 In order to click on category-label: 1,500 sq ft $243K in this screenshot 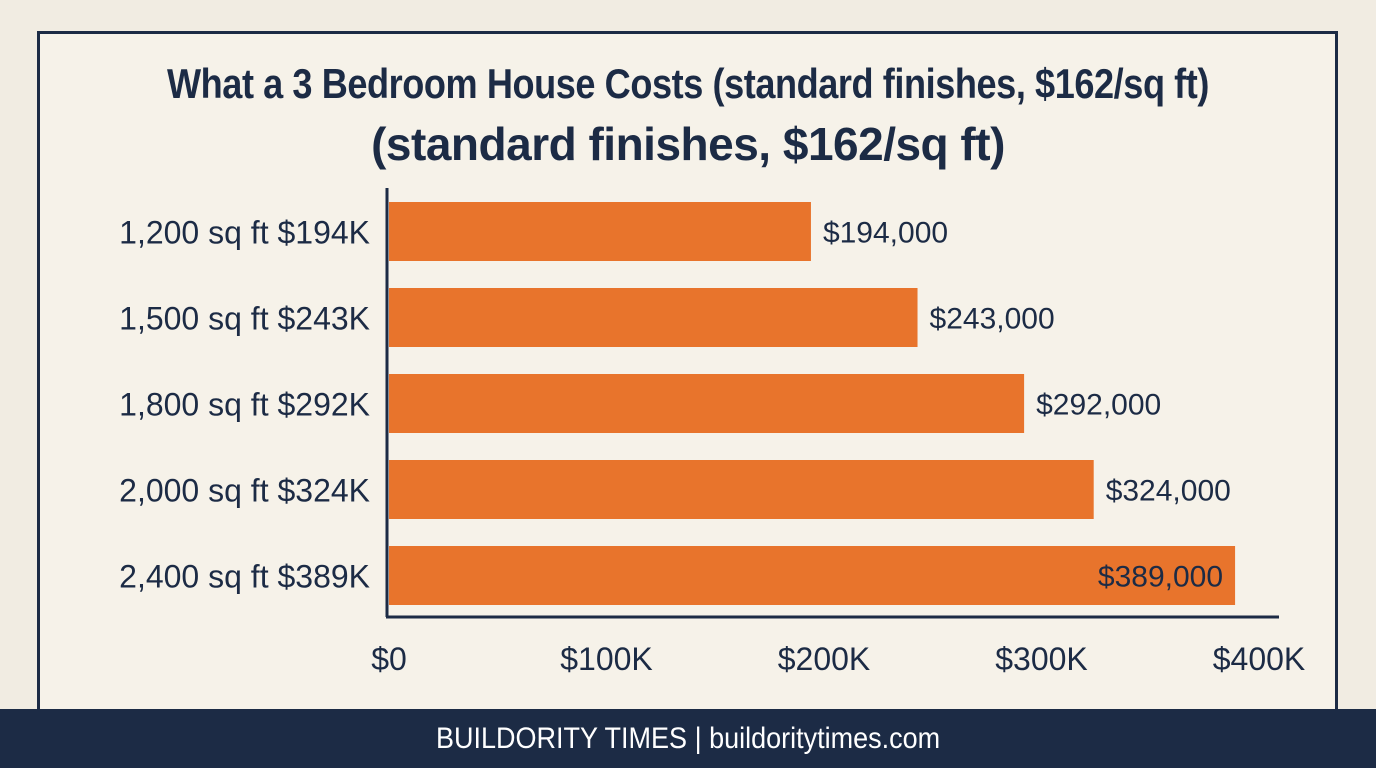, I will do `click(244, 319)`.